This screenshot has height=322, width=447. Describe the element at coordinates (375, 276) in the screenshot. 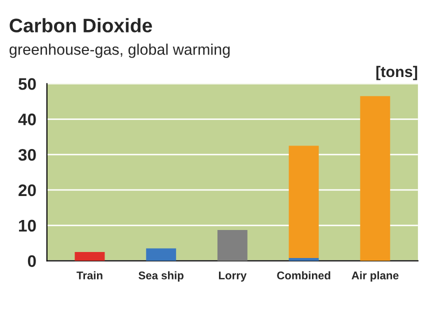

I see `x-tick-label: Air plane` at that location.